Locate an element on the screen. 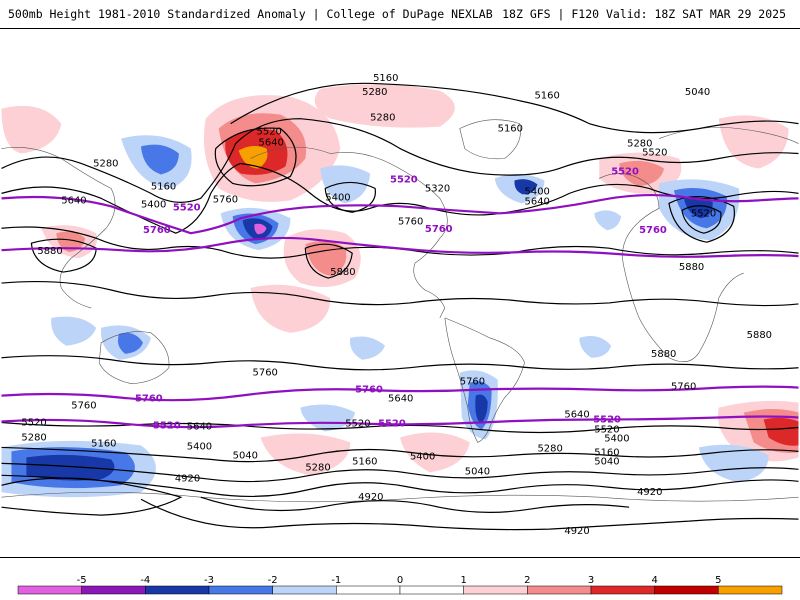 The height and width of the screenshot is (600, 800). label-5760-p1: 5760 is located at coordinates (157, 230).